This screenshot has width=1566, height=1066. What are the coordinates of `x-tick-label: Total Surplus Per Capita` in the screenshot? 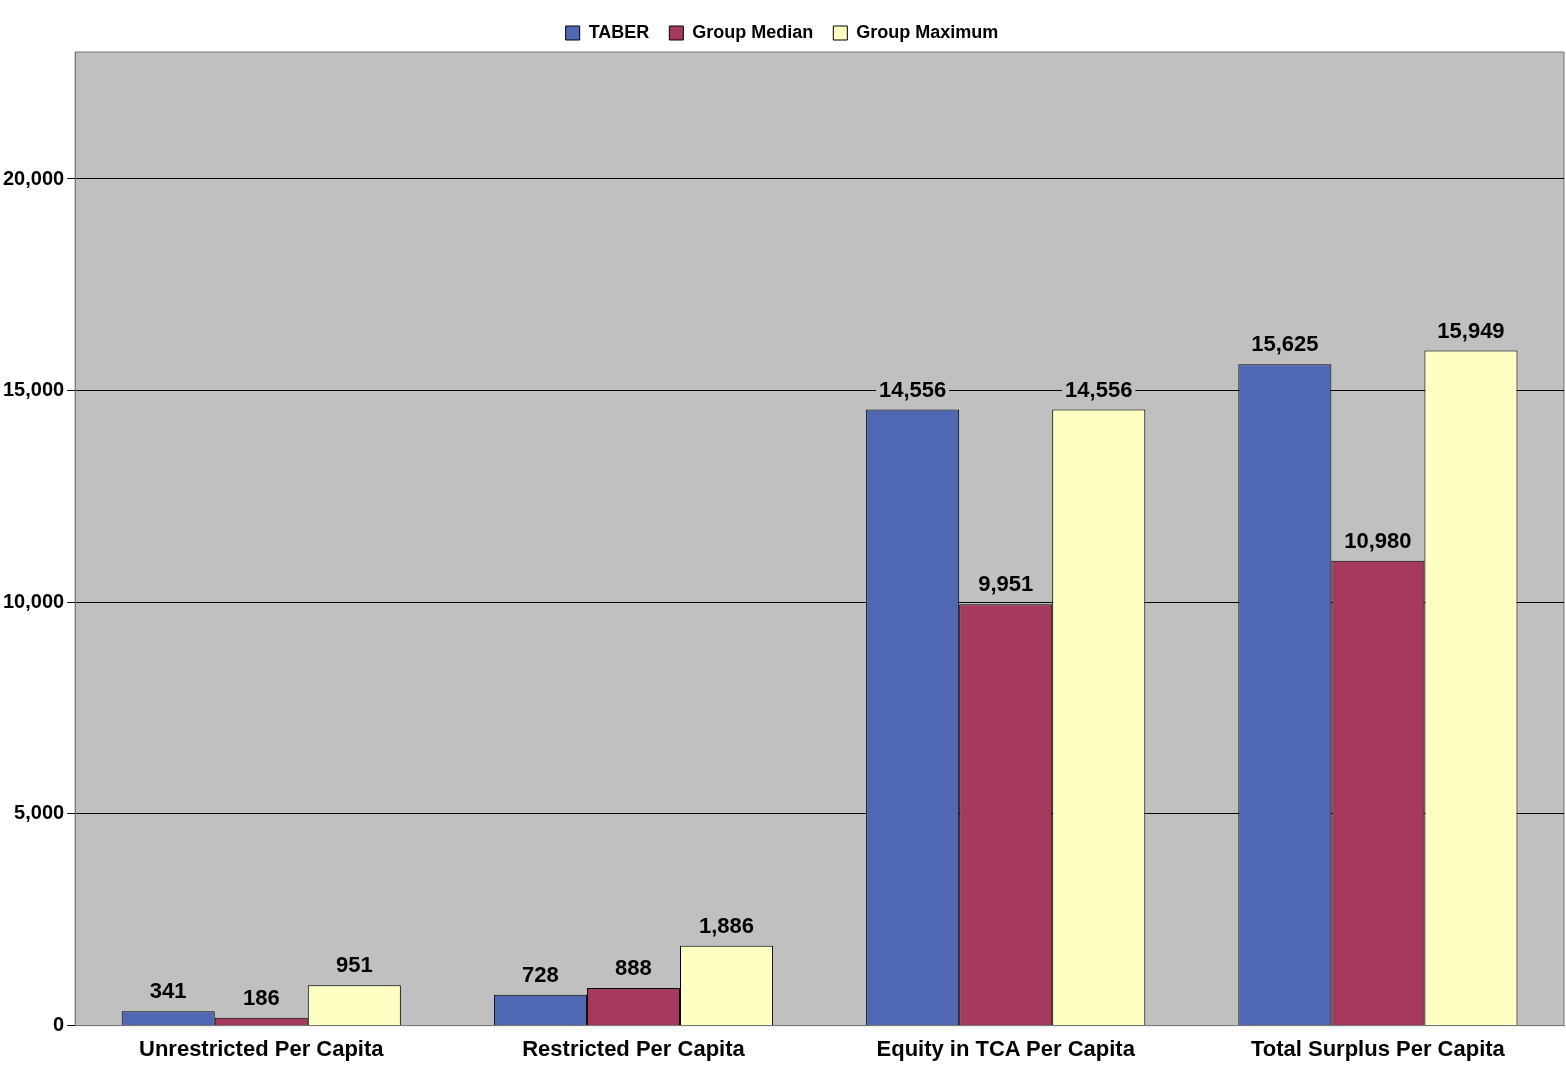 It's located at (1378, 1048).